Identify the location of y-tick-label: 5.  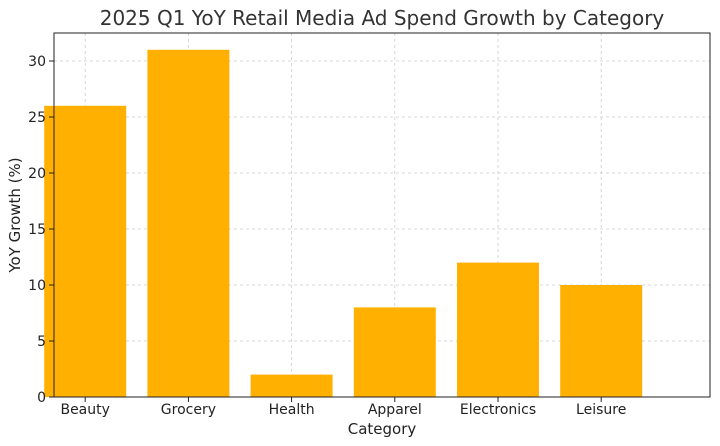
(41, 342).